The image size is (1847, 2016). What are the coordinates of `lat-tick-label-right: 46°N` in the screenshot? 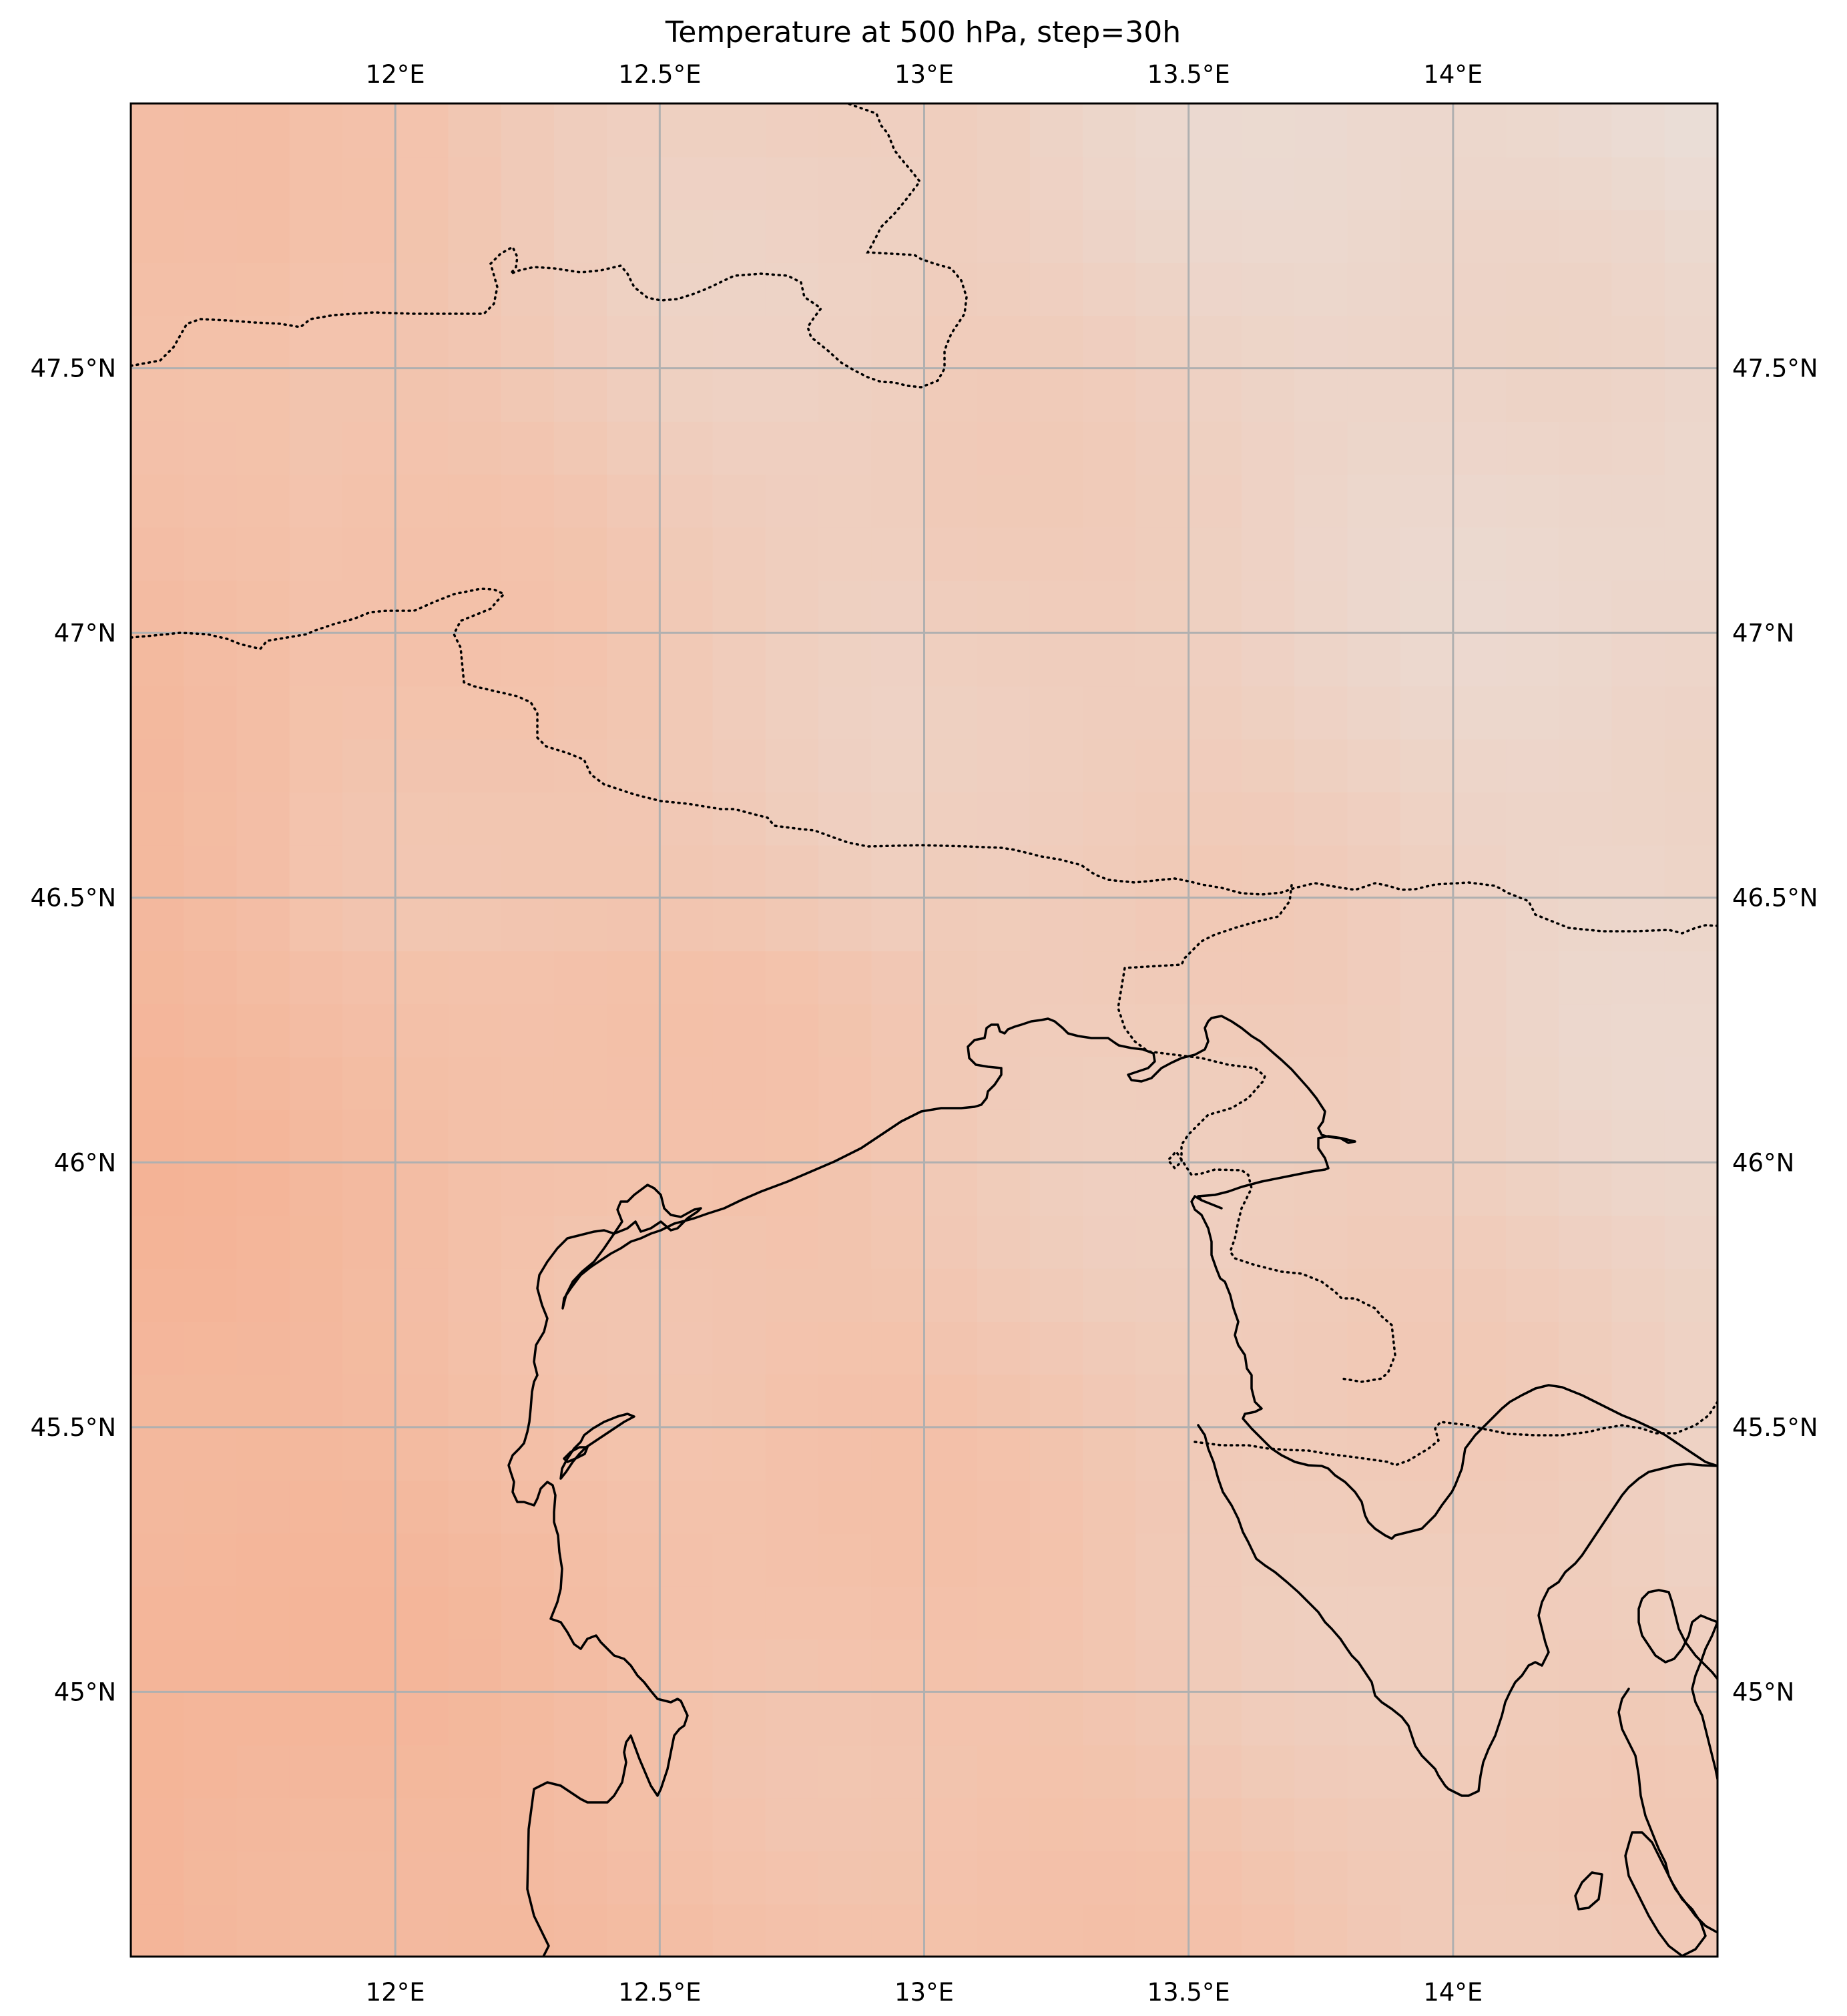 It's located at (1763, 1162).